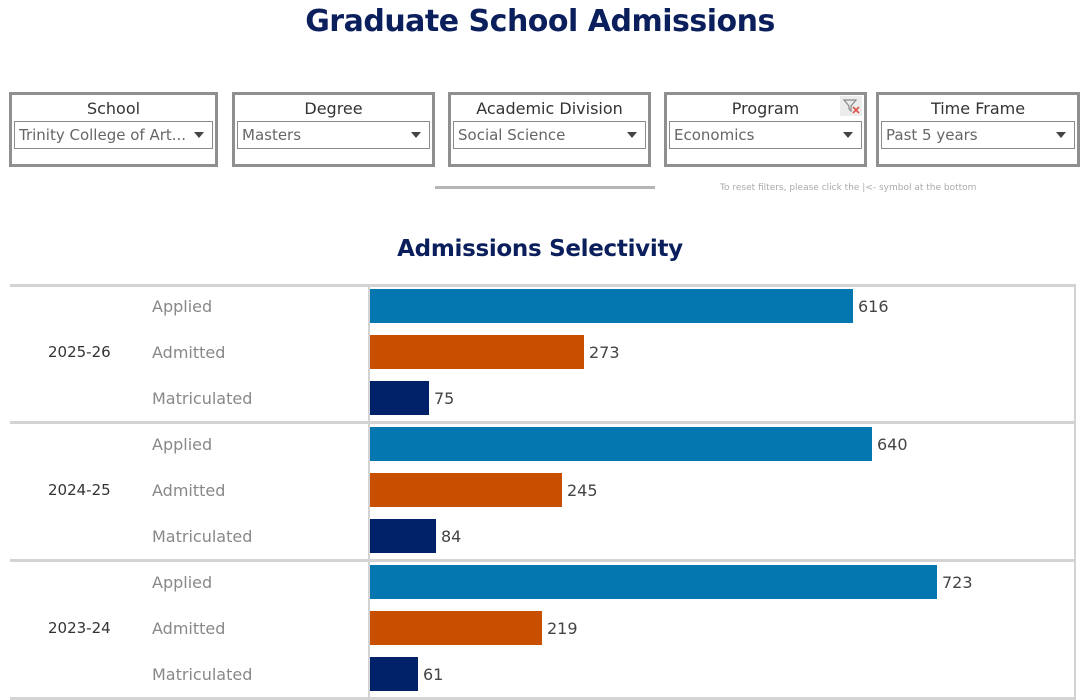 The image size is (1080, 700). What do you see at coordinates (79, 490) in the screenshot?
I see `year-label: 2024-25` at bounding box center [79, 490].